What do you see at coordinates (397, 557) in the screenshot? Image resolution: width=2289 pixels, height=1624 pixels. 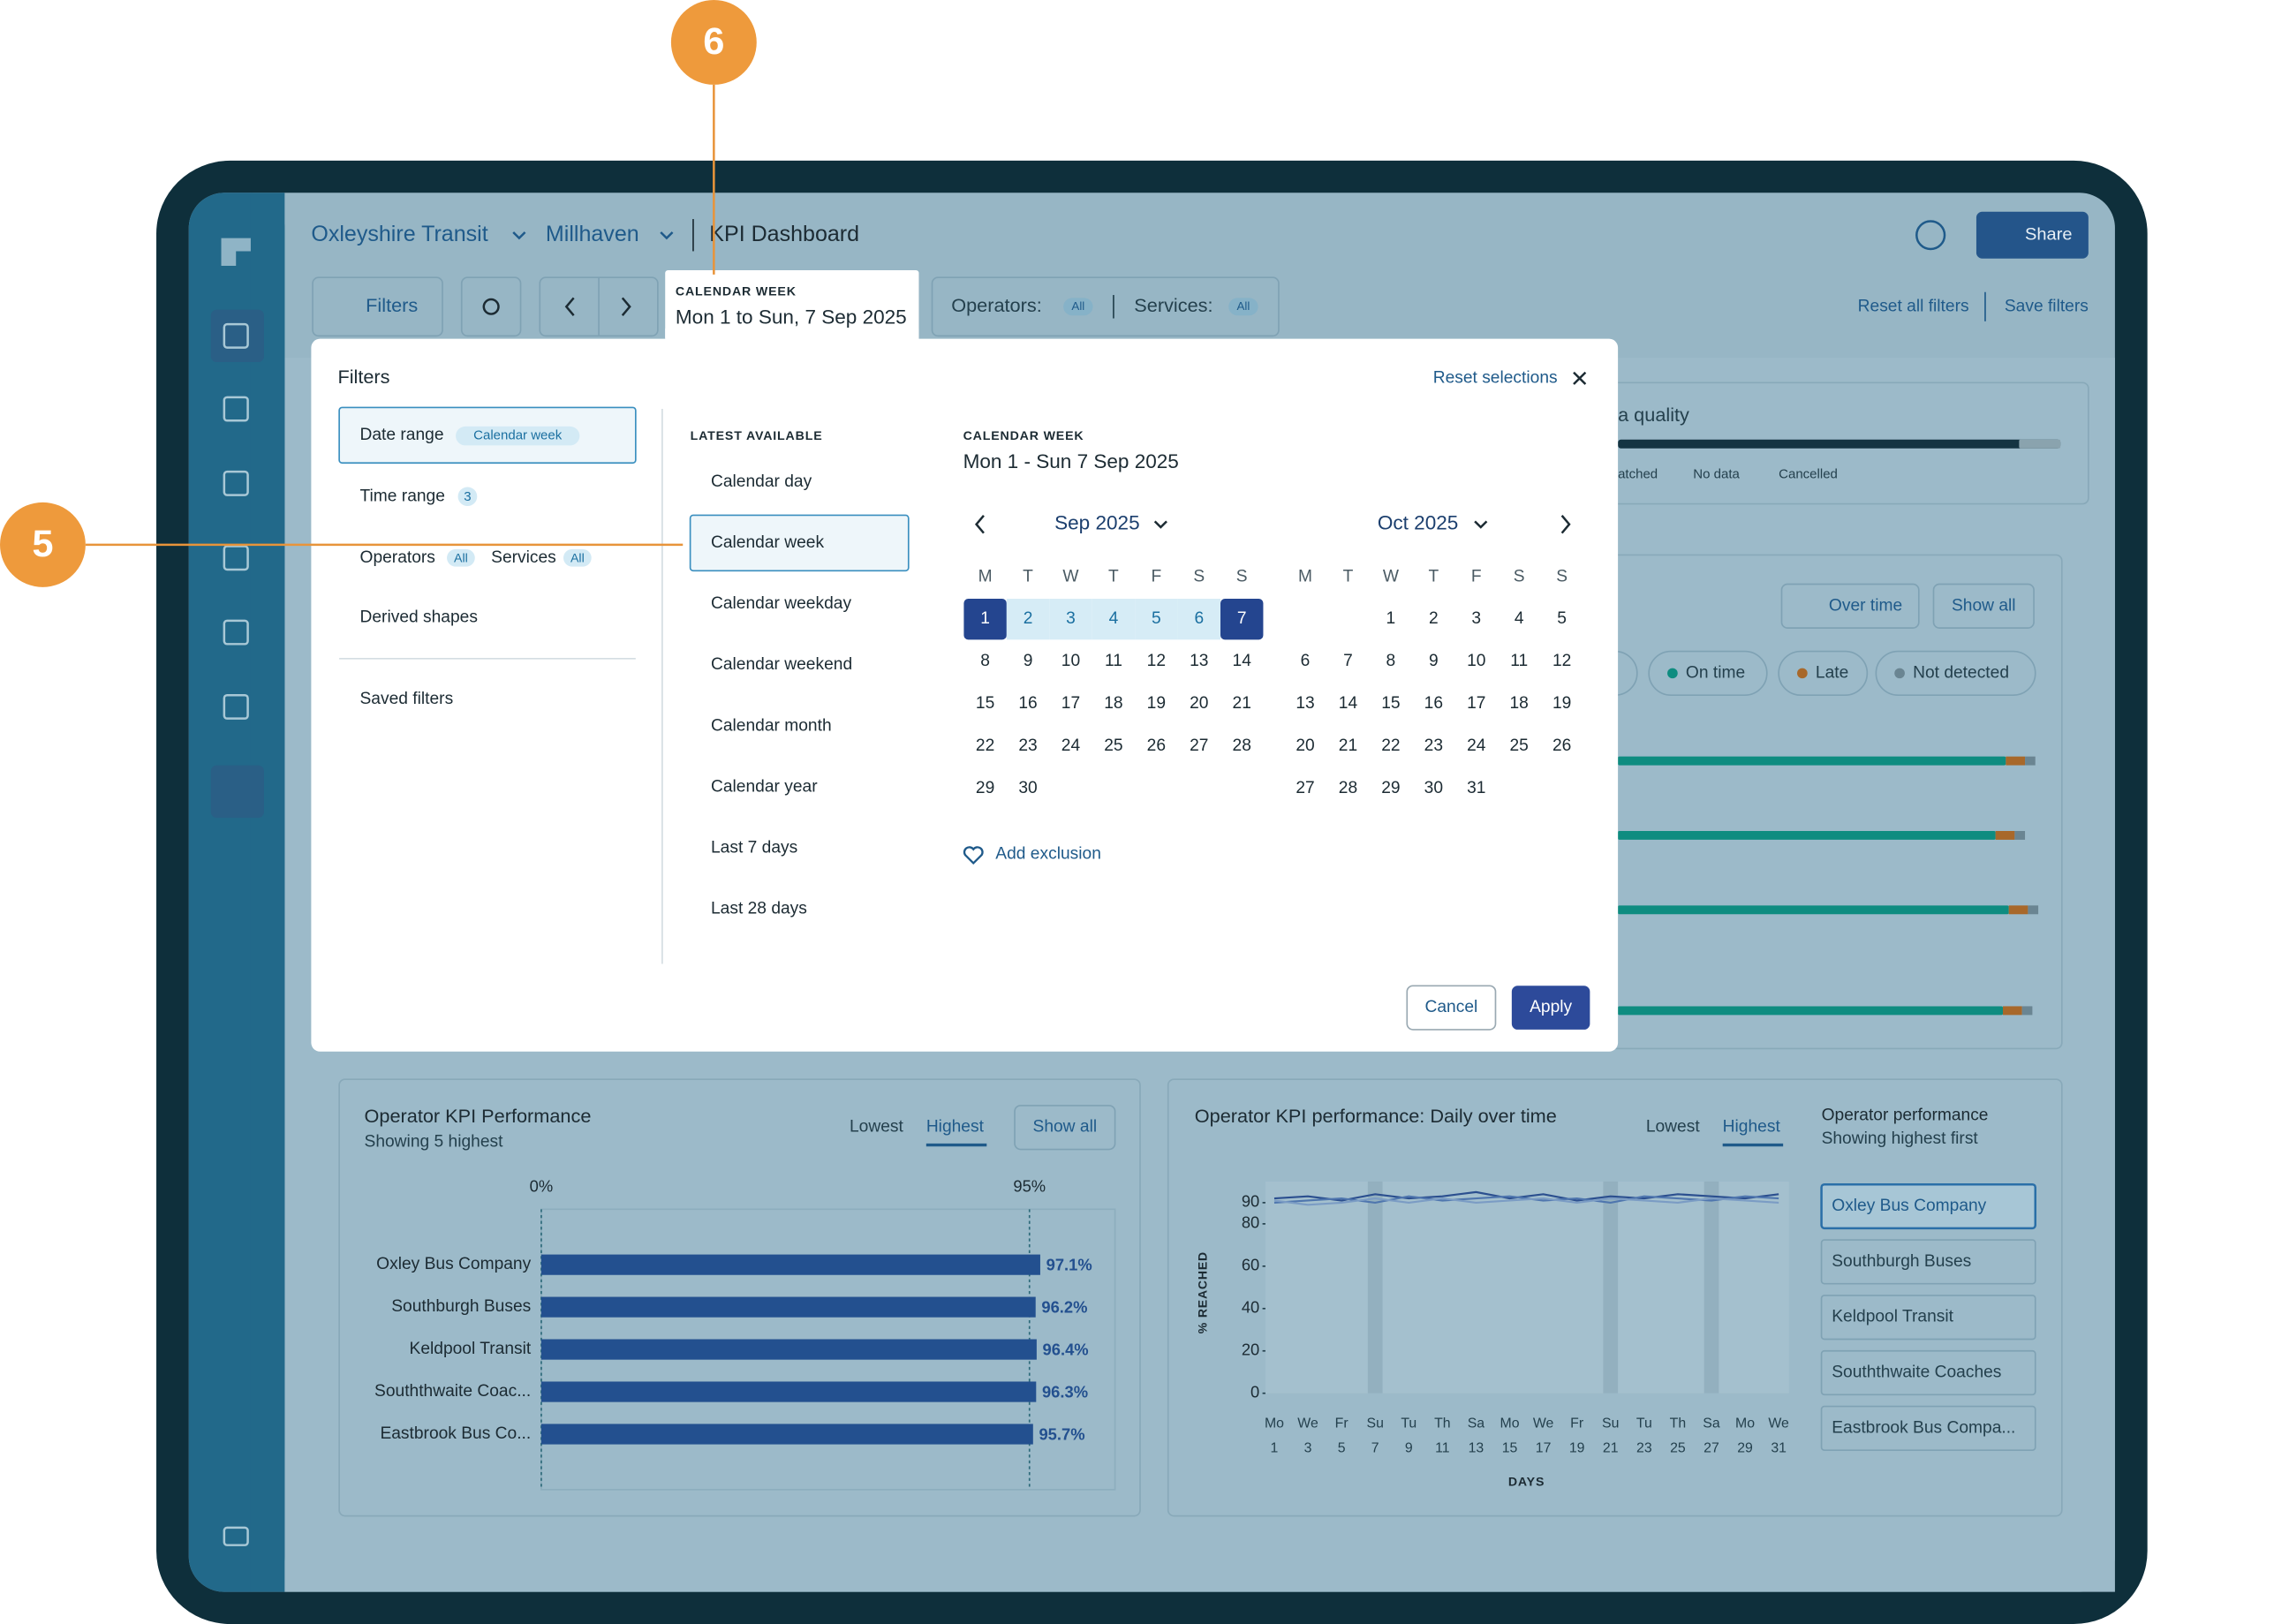 I see `label: Operators` at bounding box center [397, 557].